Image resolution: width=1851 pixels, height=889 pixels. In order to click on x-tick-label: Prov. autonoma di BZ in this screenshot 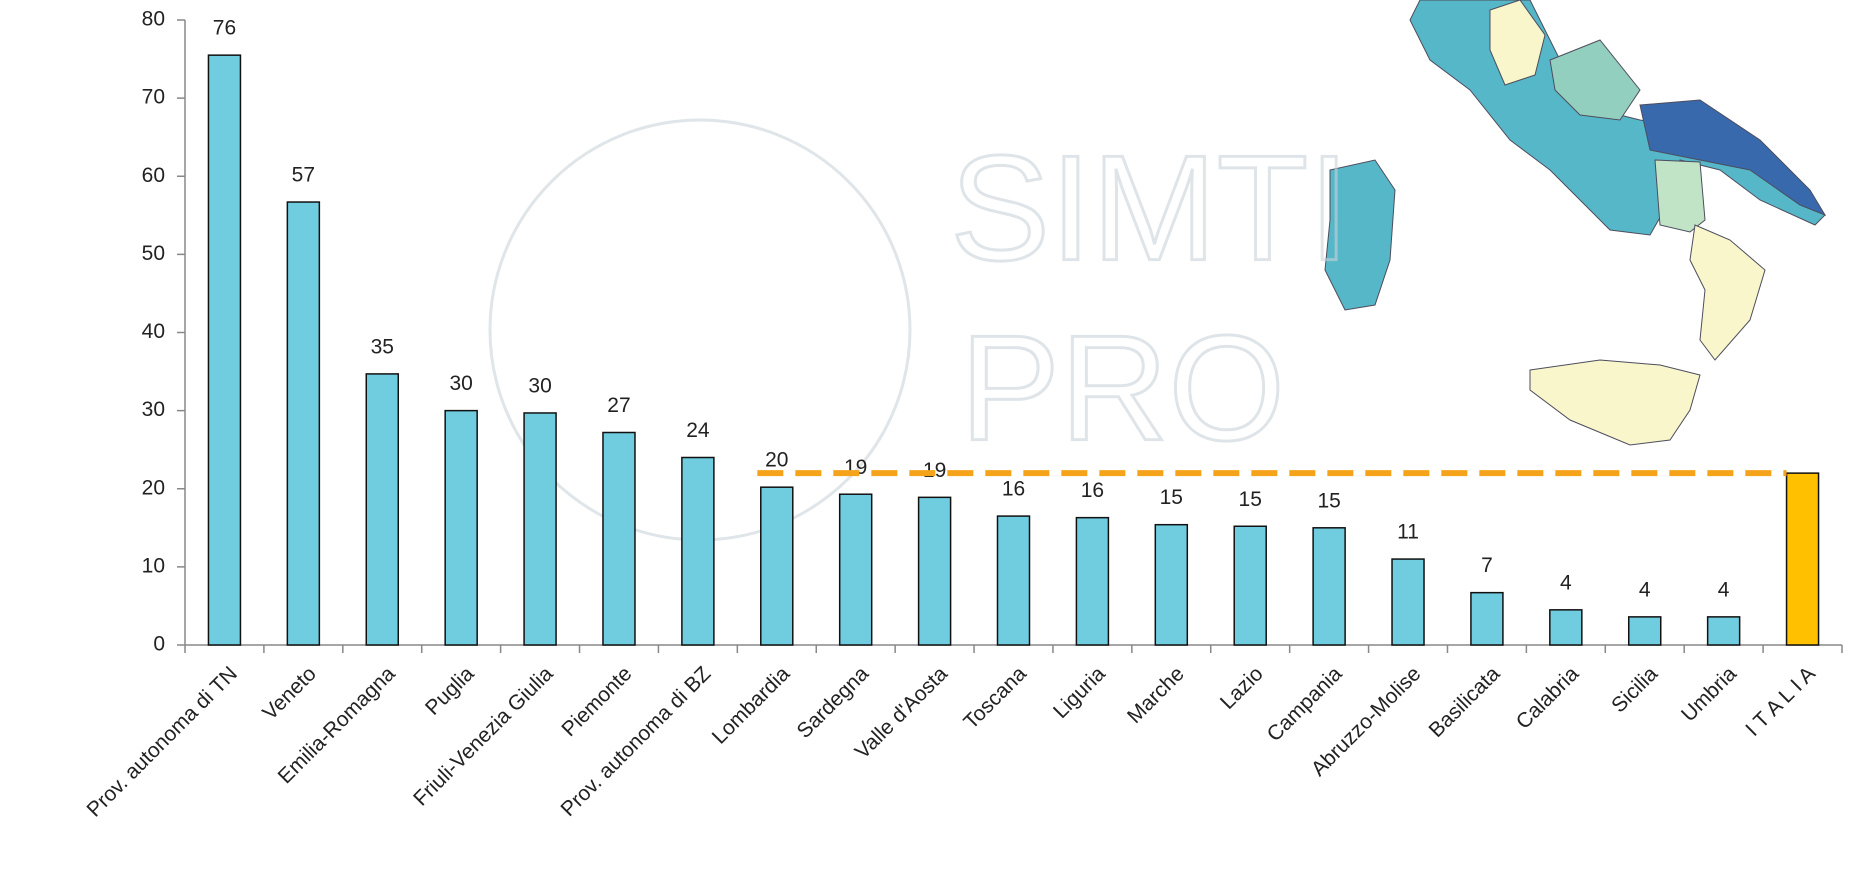, I will do `click(636, 741)`.